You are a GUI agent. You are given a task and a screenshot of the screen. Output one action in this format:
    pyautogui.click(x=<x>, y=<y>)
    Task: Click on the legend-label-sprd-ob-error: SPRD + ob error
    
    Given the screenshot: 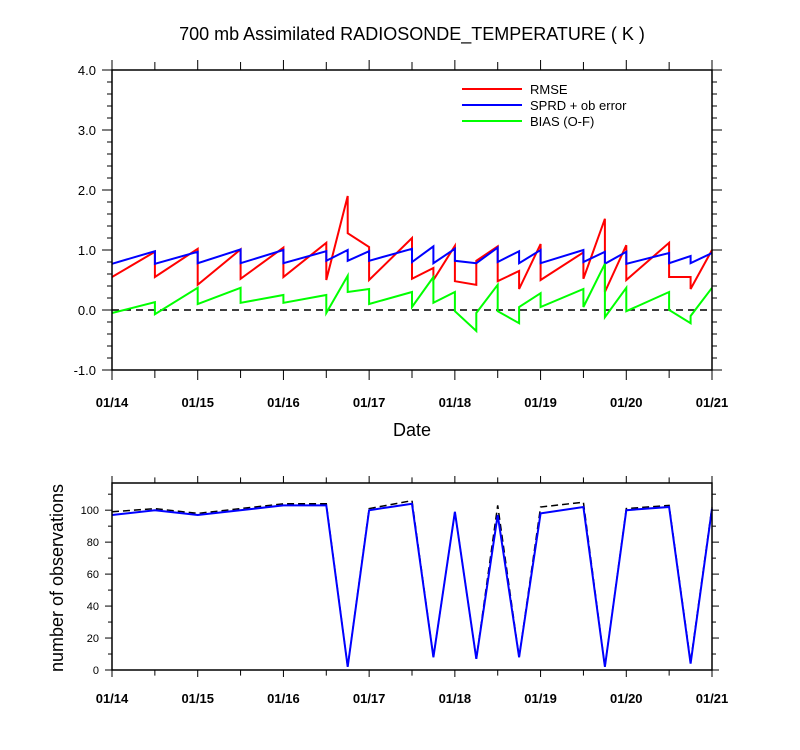 What is the action you would take?
    pyautogui.click(x=578, y=105)
    